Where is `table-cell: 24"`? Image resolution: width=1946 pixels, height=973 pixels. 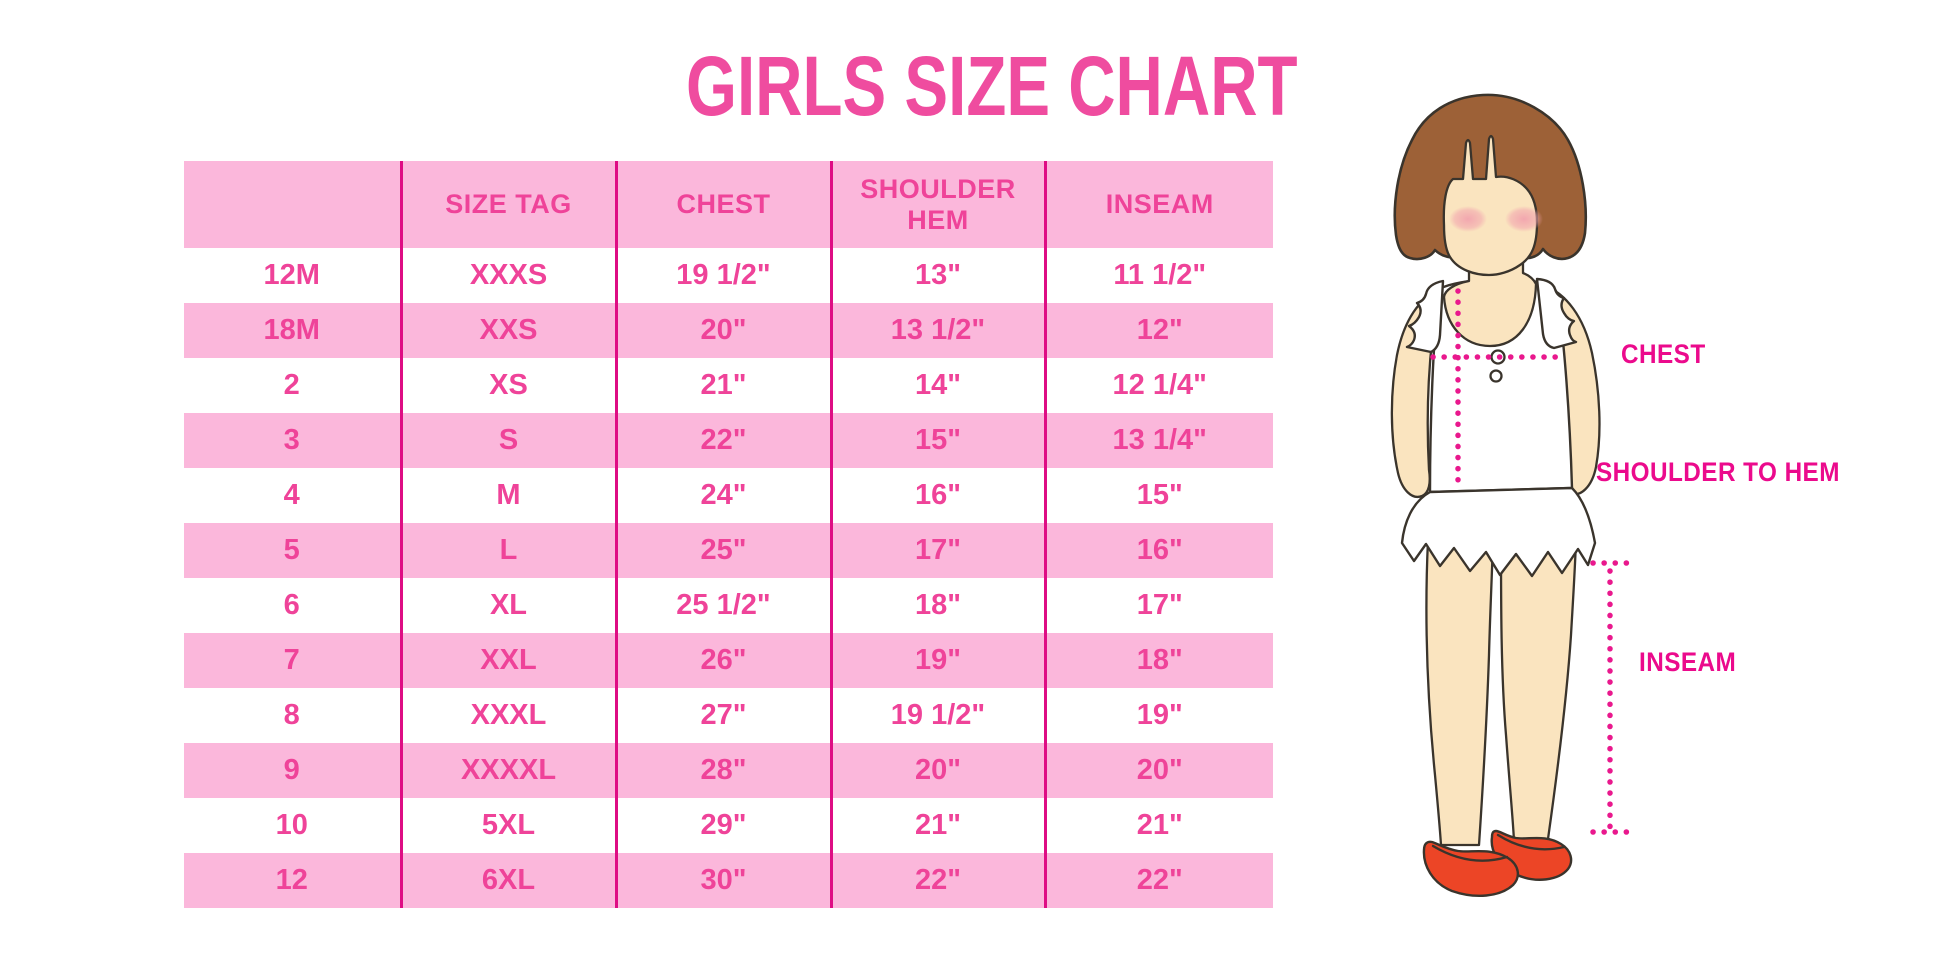 table-cell: 24" is located at coordinates (724, 495).